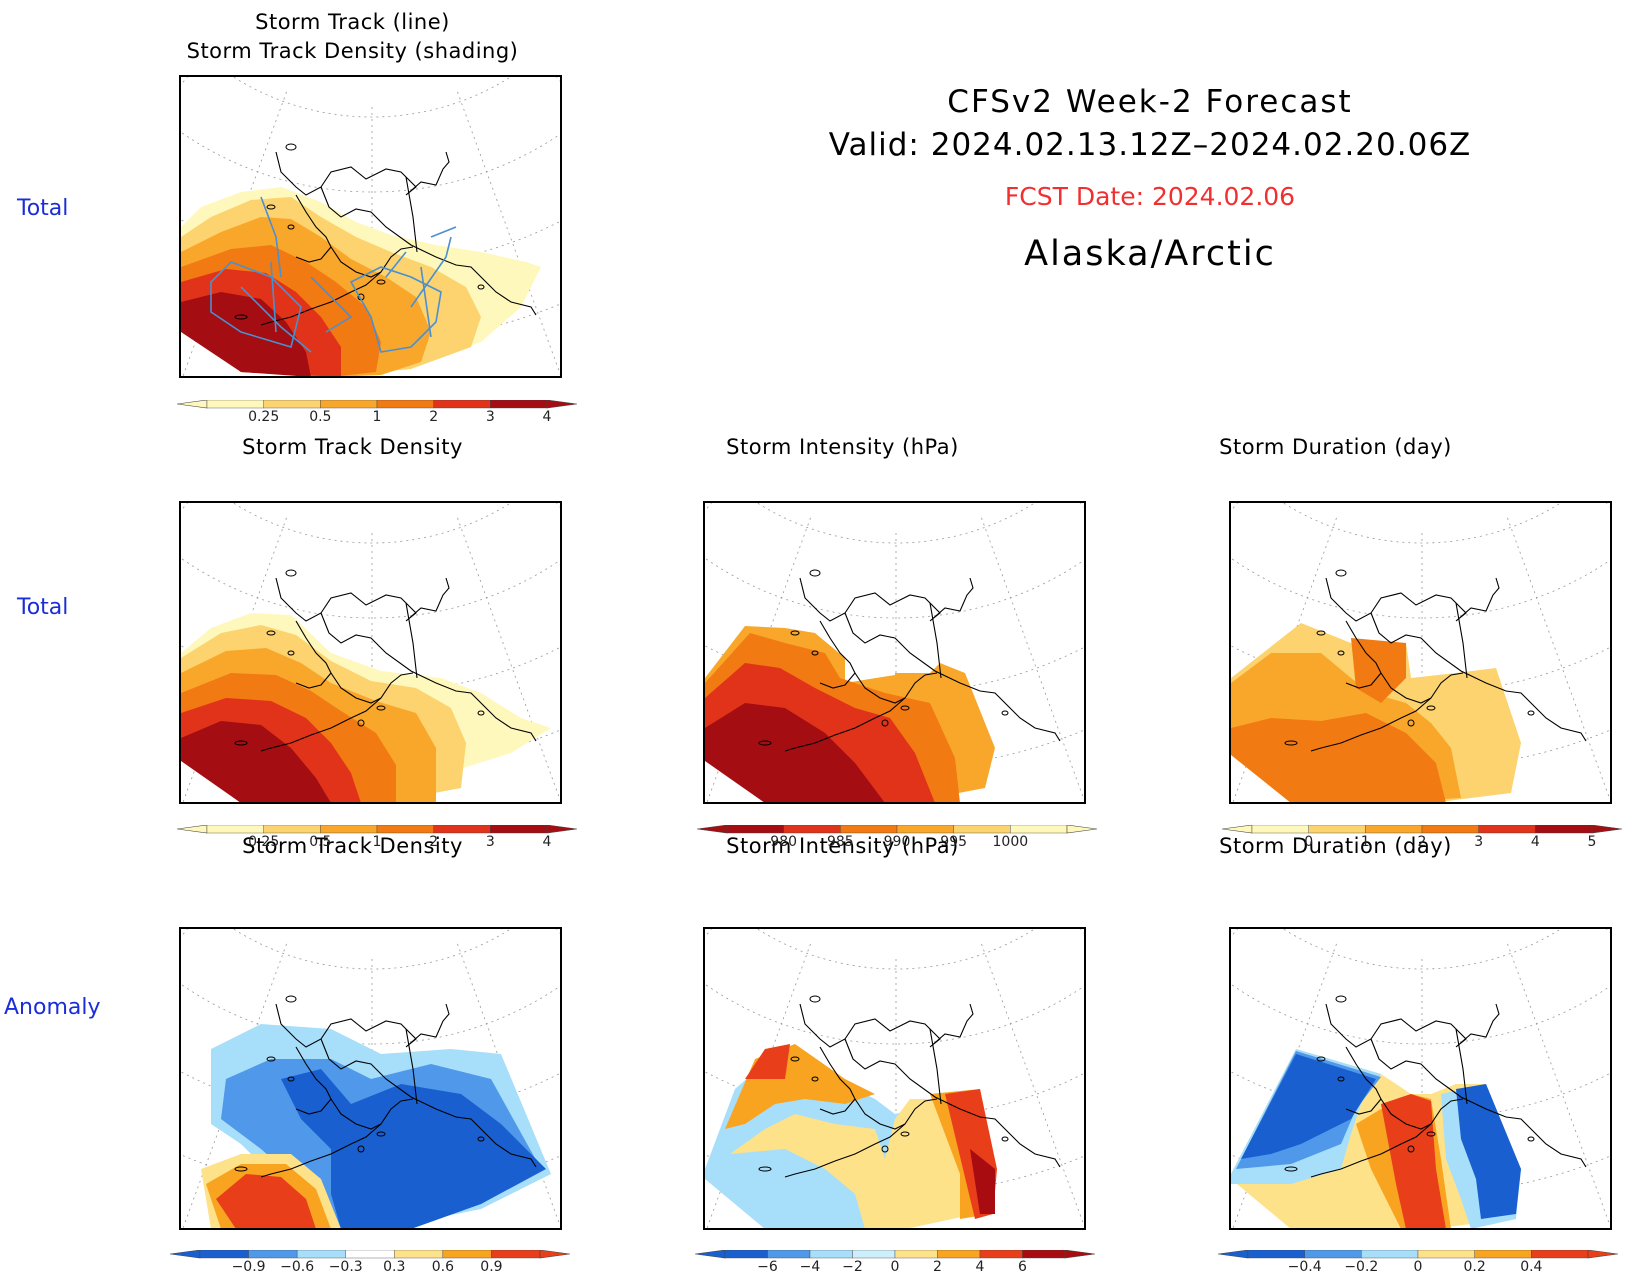  I want to click on map-intensity-anomaly, so click(894, 1078).